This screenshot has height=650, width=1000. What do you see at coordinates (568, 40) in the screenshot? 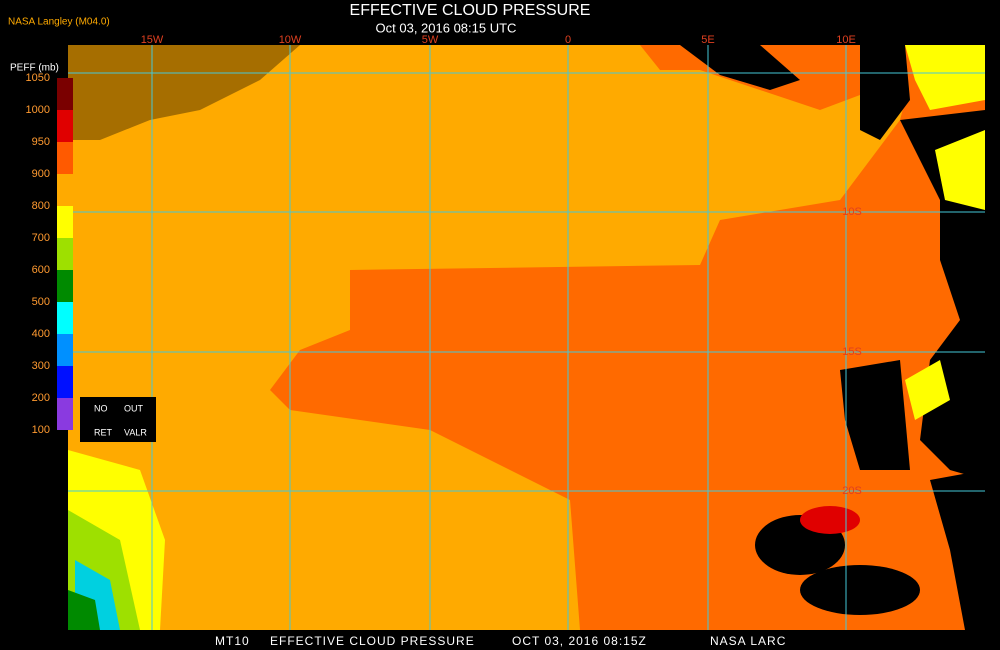
I see `longitude-label: 0` at bounding box center [568, 40].